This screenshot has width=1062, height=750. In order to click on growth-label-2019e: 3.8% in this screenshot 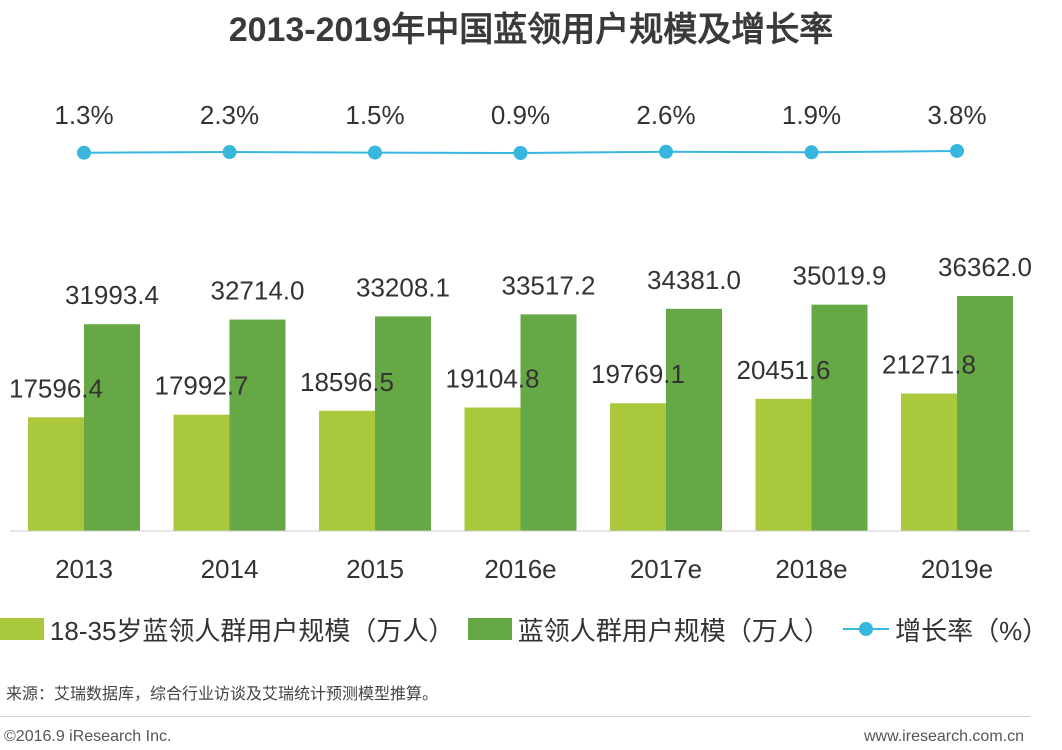, I will do `click(956, 115)`.